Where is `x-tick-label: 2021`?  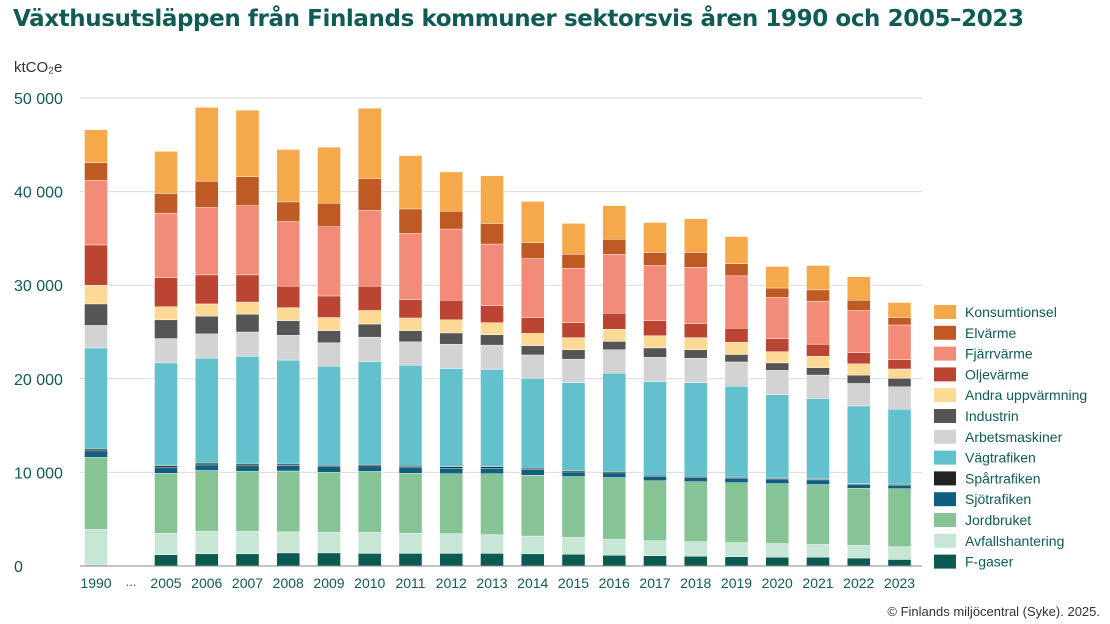
x-tick-label: 2021 is located at coordinates (817, 583).